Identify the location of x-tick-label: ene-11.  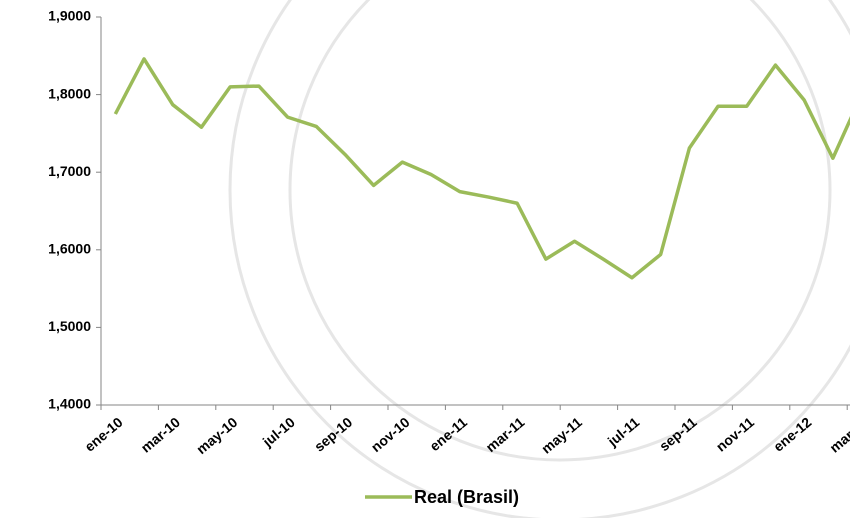
(448, 434).